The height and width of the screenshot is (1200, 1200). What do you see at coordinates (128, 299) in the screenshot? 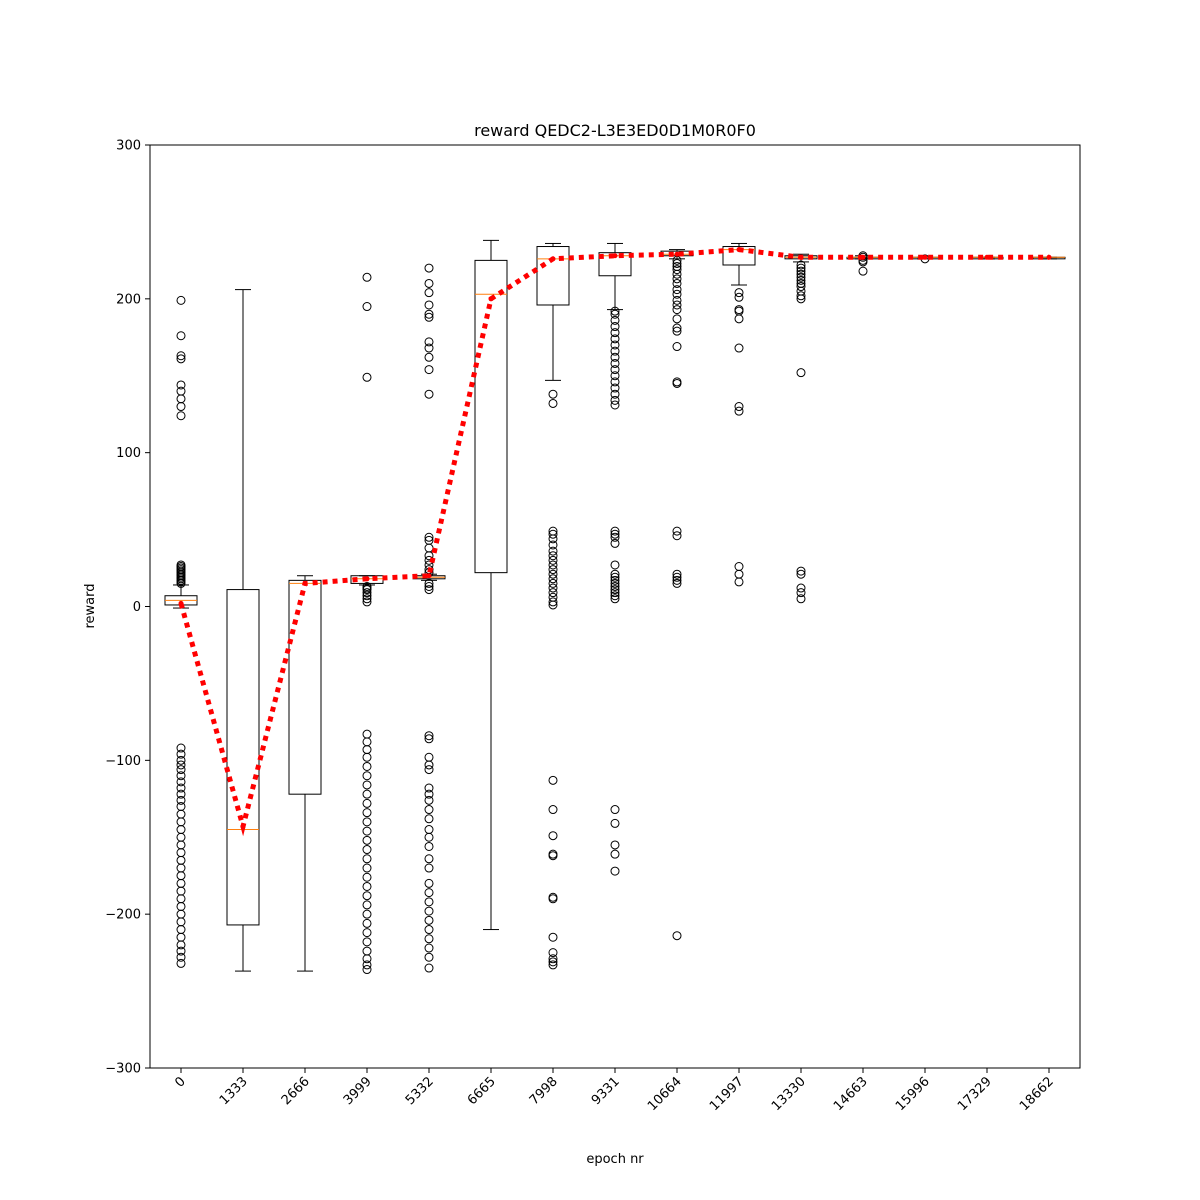
I see `y-tick-label: 200` at bounding box center [128, 299].